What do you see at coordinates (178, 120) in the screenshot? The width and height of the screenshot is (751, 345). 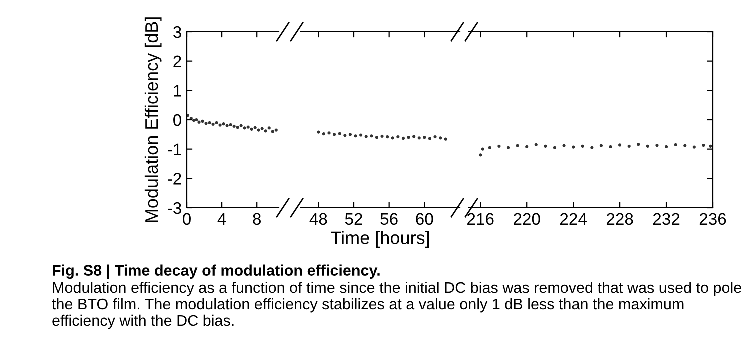 I see `y-tick-label: 0` at bounding box center [178, 120].